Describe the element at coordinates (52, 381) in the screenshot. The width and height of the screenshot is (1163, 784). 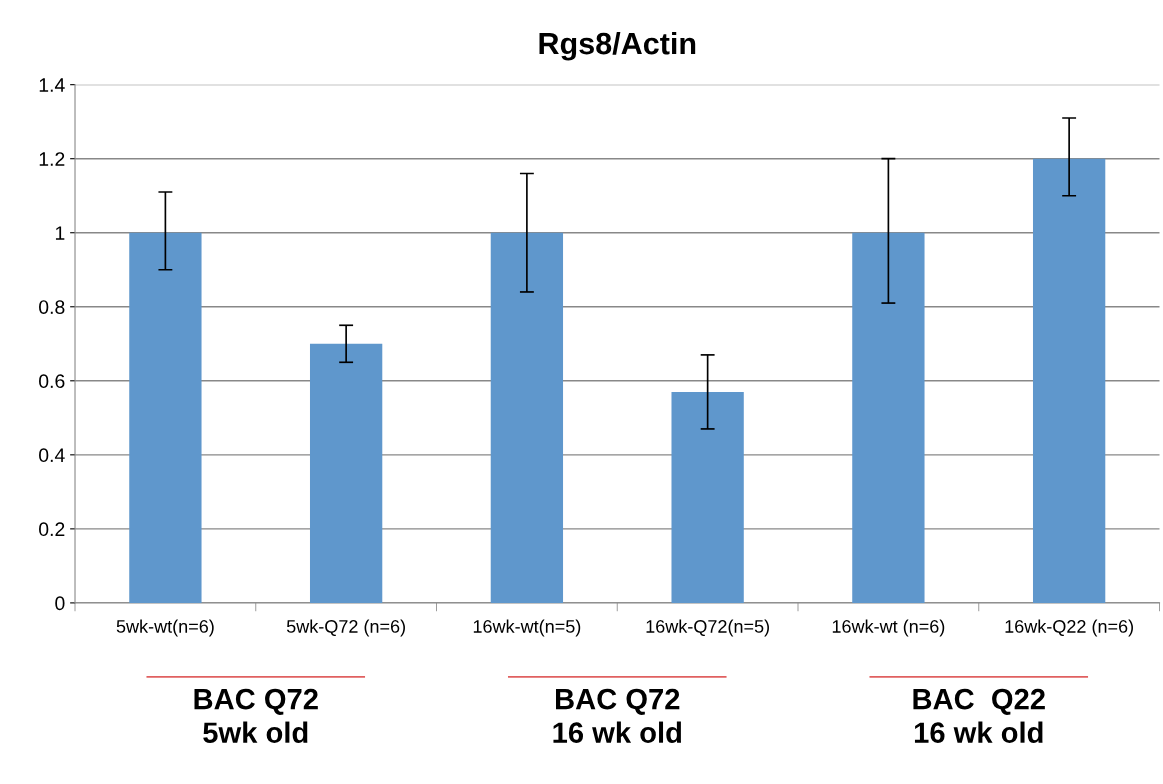
I see `y-tick-label: 0.6` at that location.